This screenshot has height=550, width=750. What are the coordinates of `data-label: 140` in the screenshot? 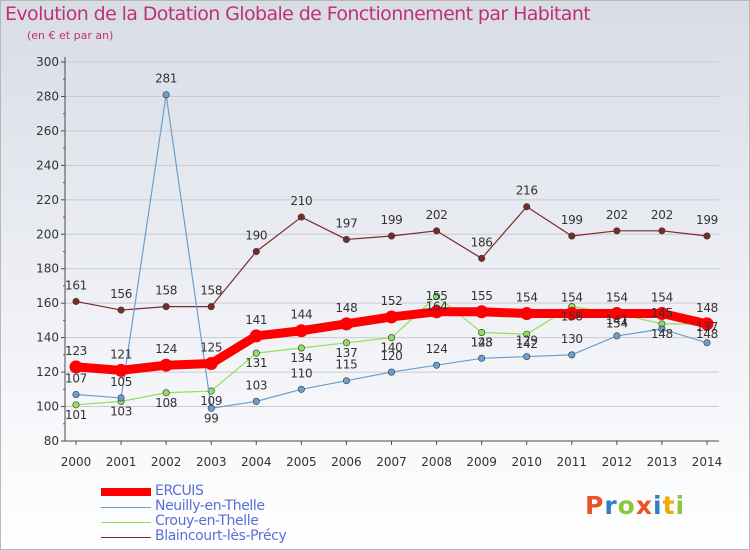 It's located at (391, 348).